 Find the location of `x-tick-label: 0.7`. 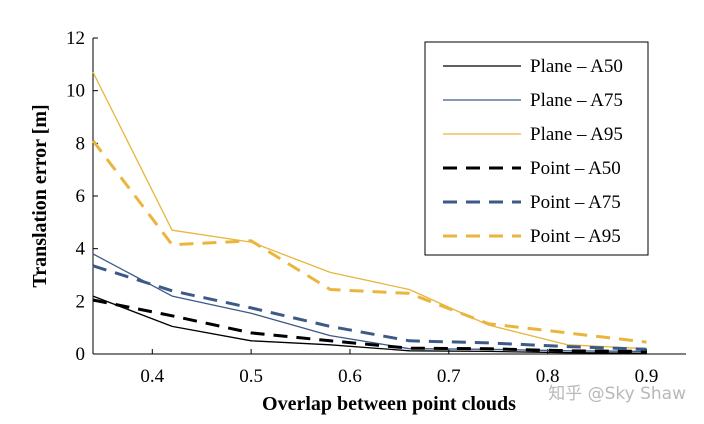

x-tick-label: 0.7 is located at coordinates (449, 376).